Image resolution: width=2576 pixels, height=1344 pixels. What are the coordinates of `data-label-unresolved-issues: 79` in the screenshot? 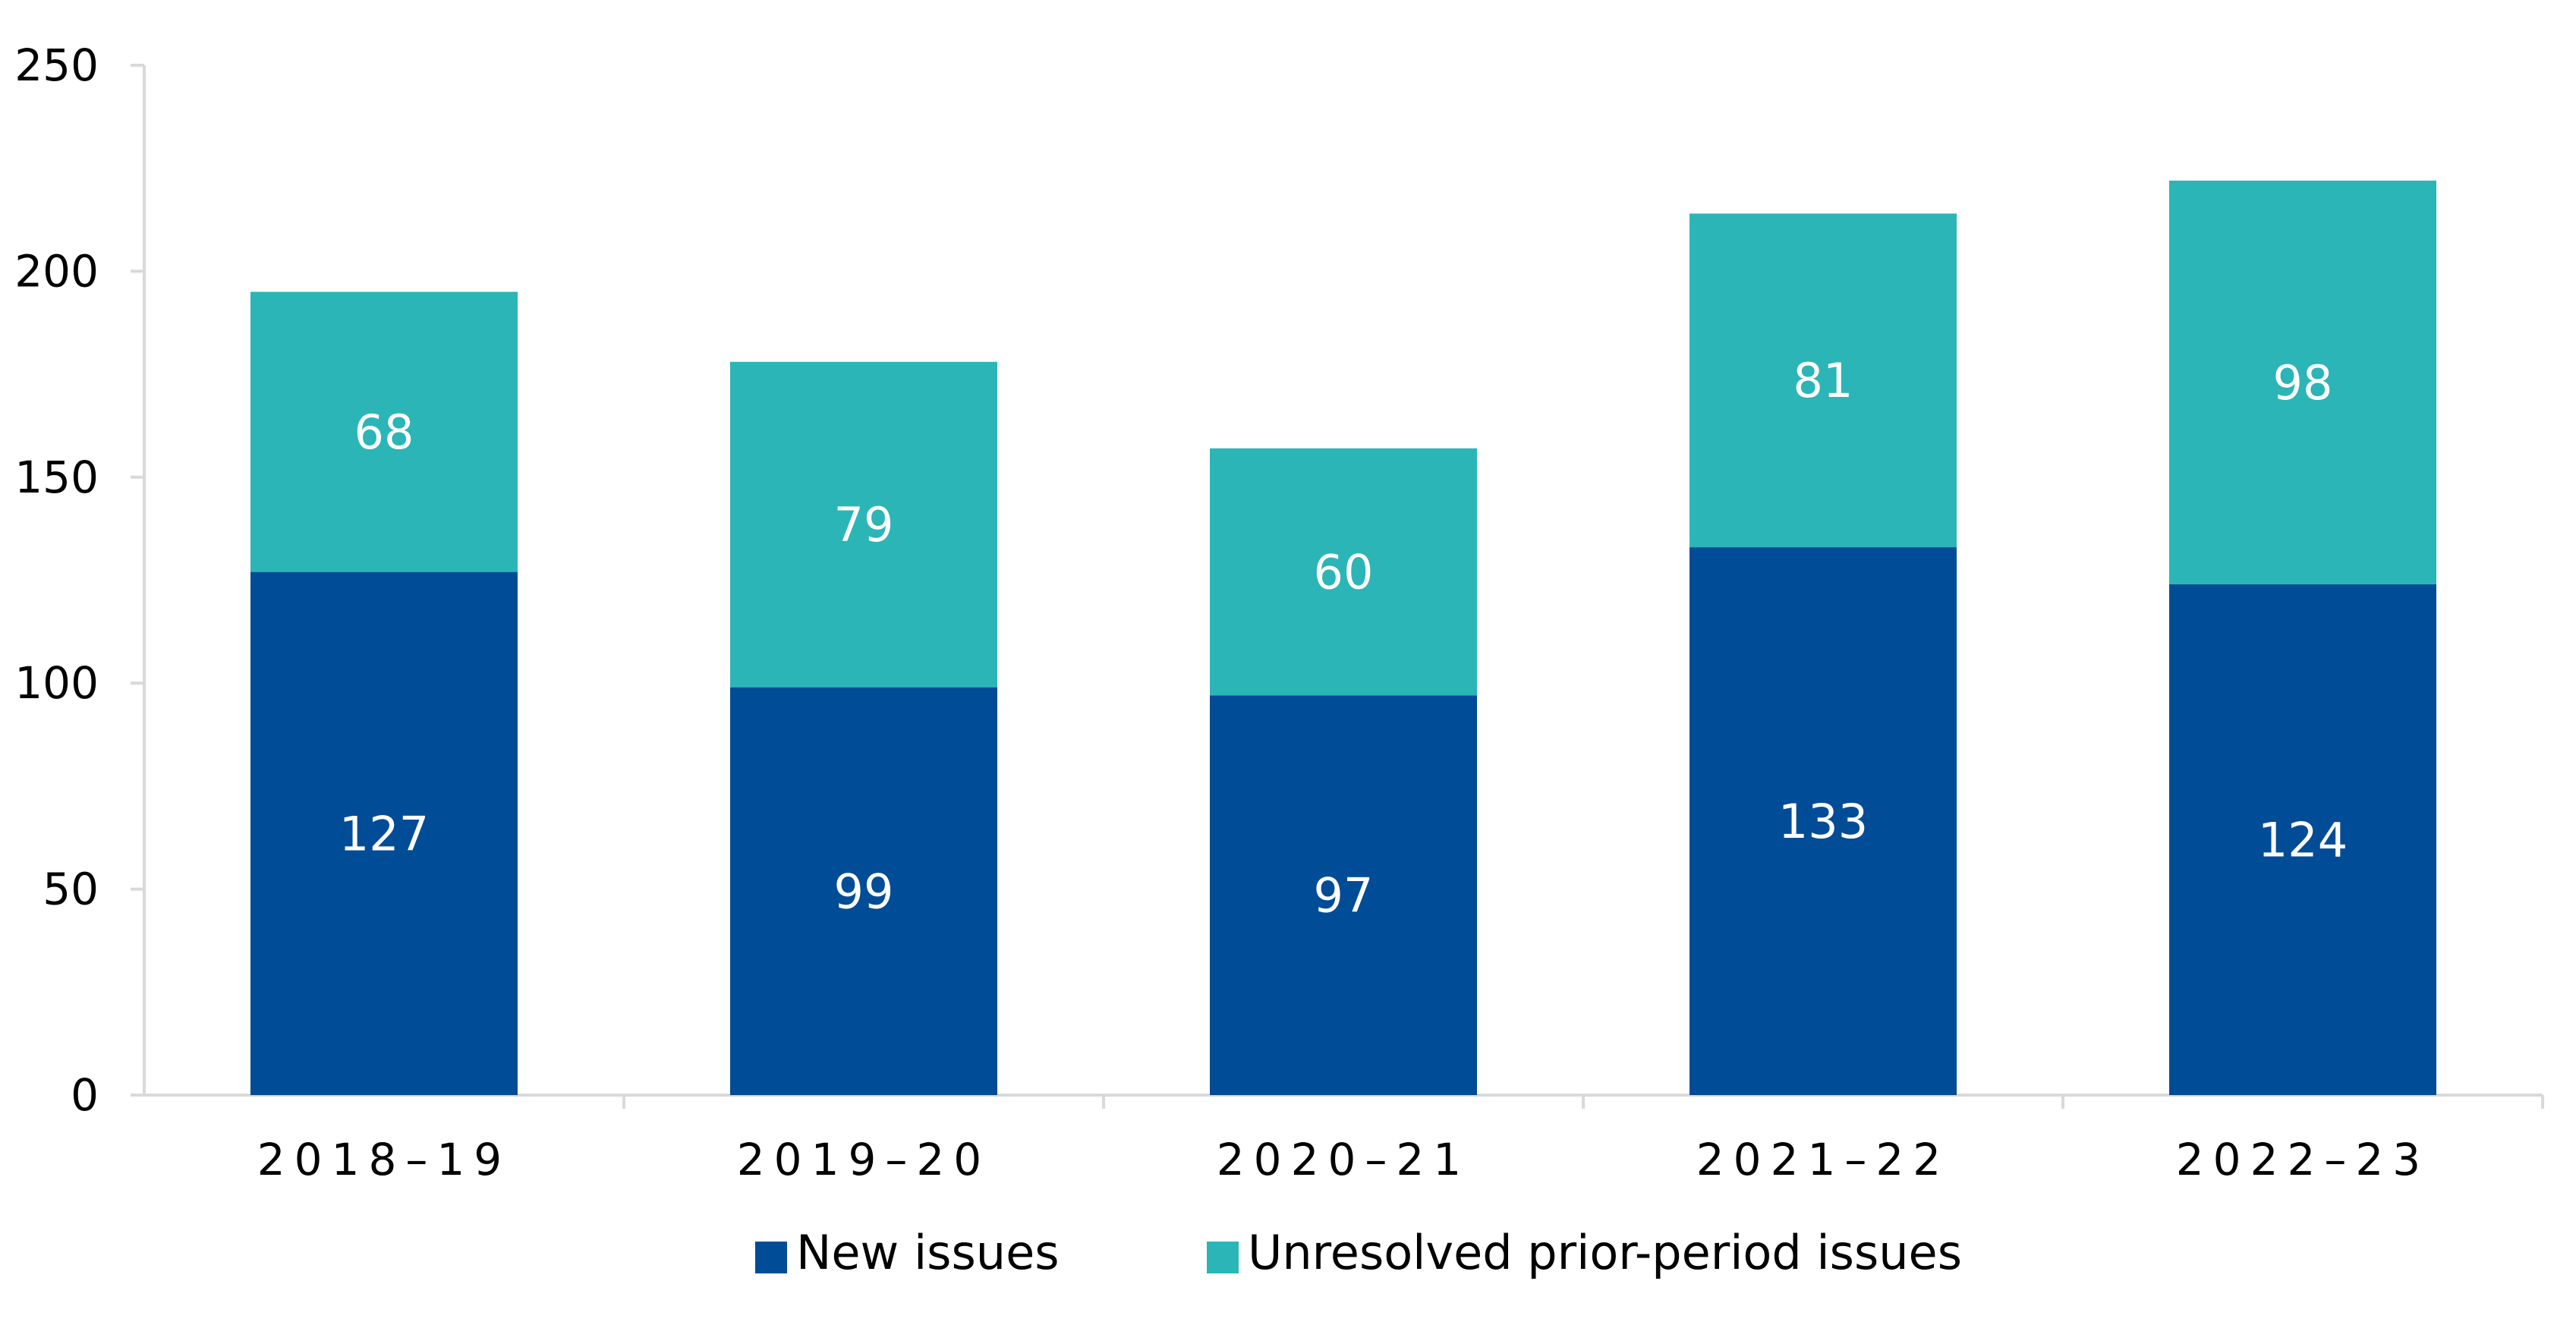 It's located at (864, 524).